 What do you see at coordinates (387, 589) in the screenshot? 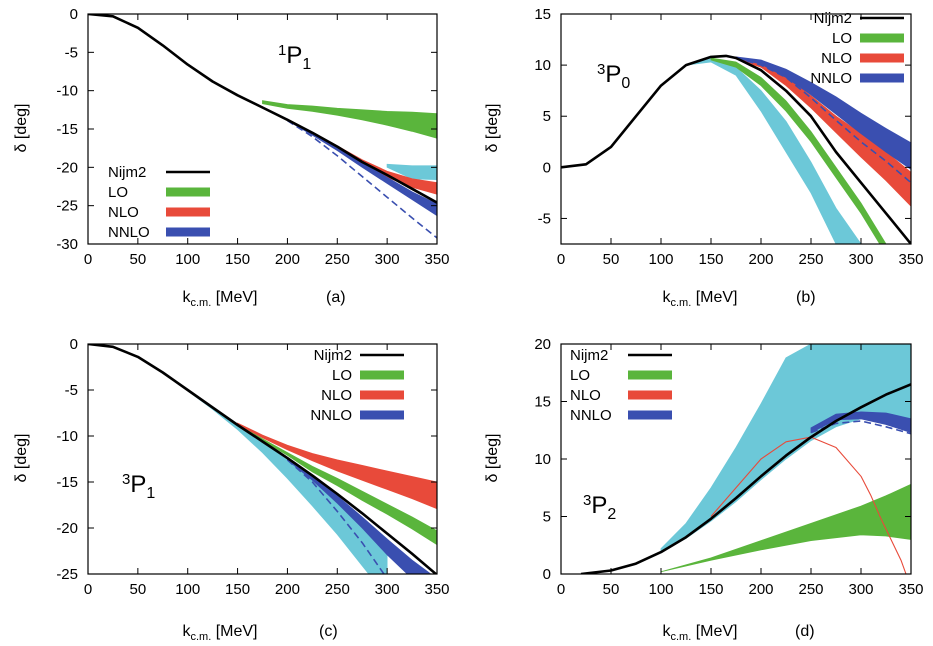
I see `panel-c-xtick-label: 300` at bounding box center [387, 589].